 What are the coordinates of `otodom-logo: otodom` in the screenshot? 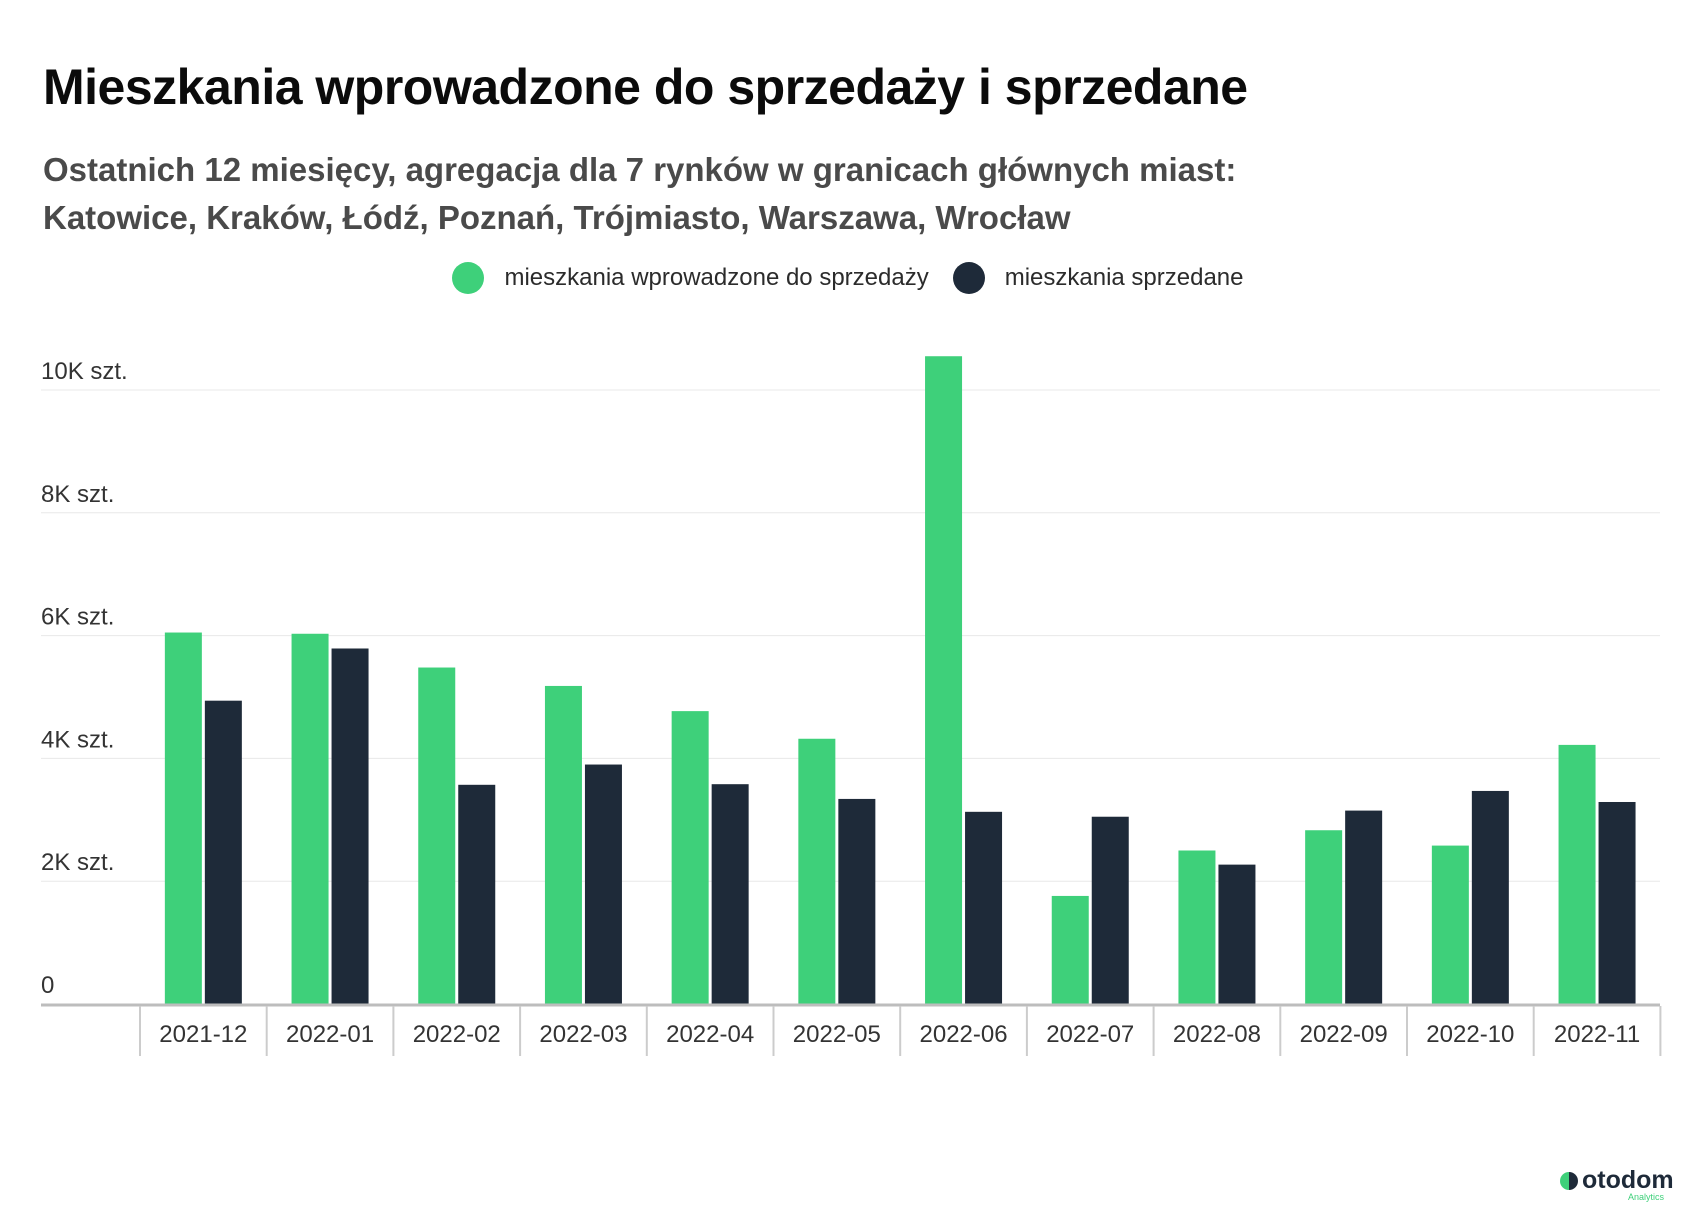 It's located at (1617, 1180).